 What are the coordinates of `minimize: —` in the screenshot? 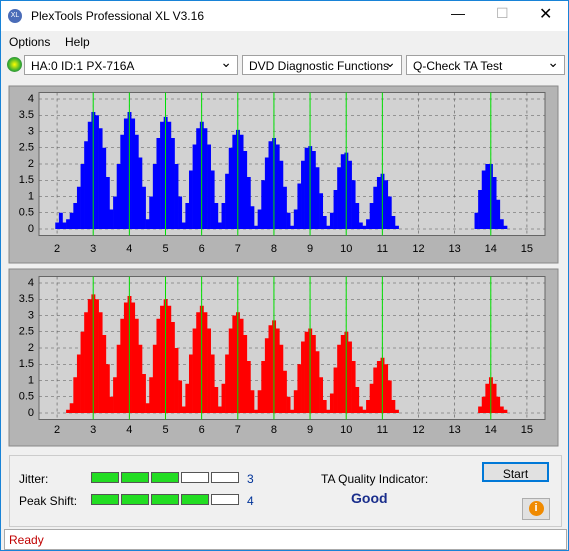 It's located at (458, 13).